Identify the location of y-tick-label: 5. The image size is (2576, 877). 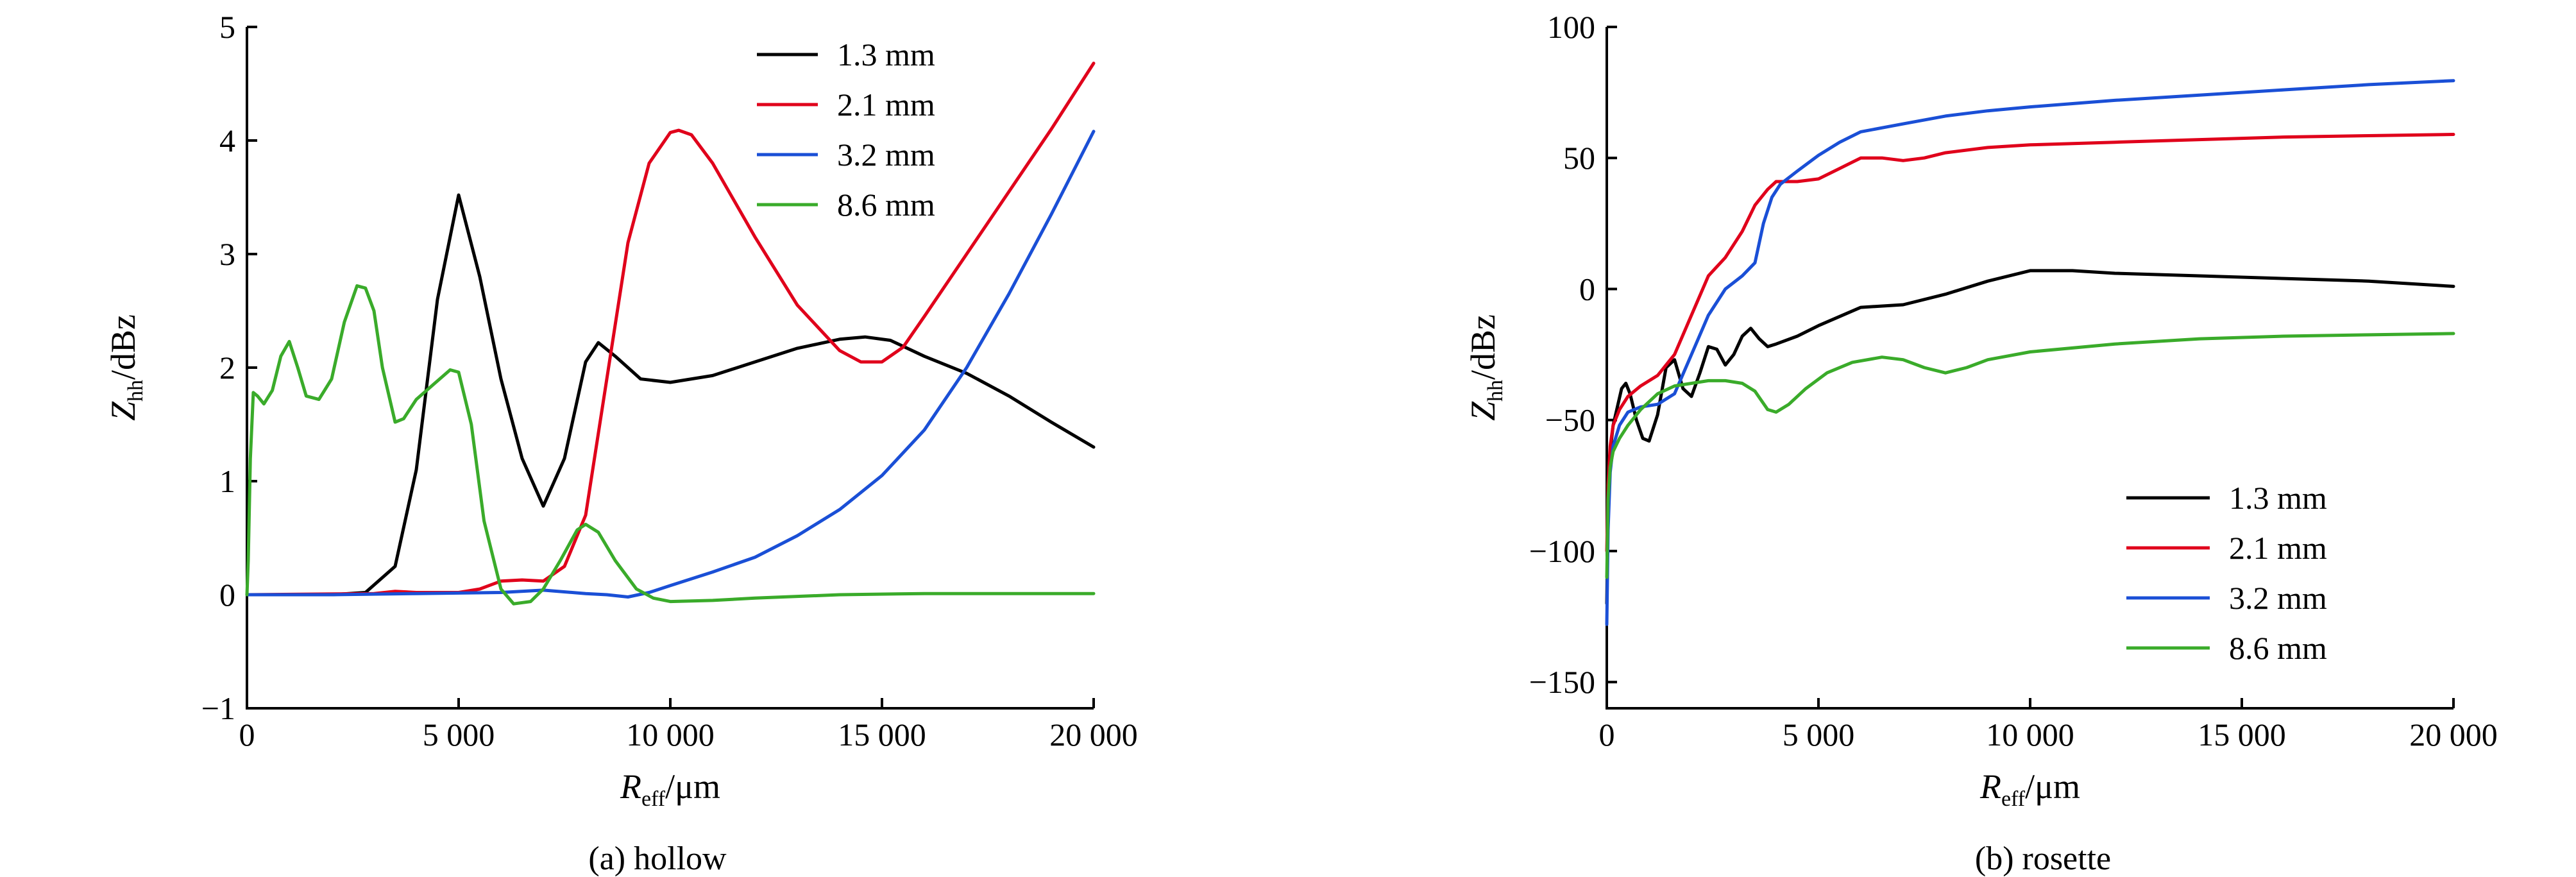
(227, 27).